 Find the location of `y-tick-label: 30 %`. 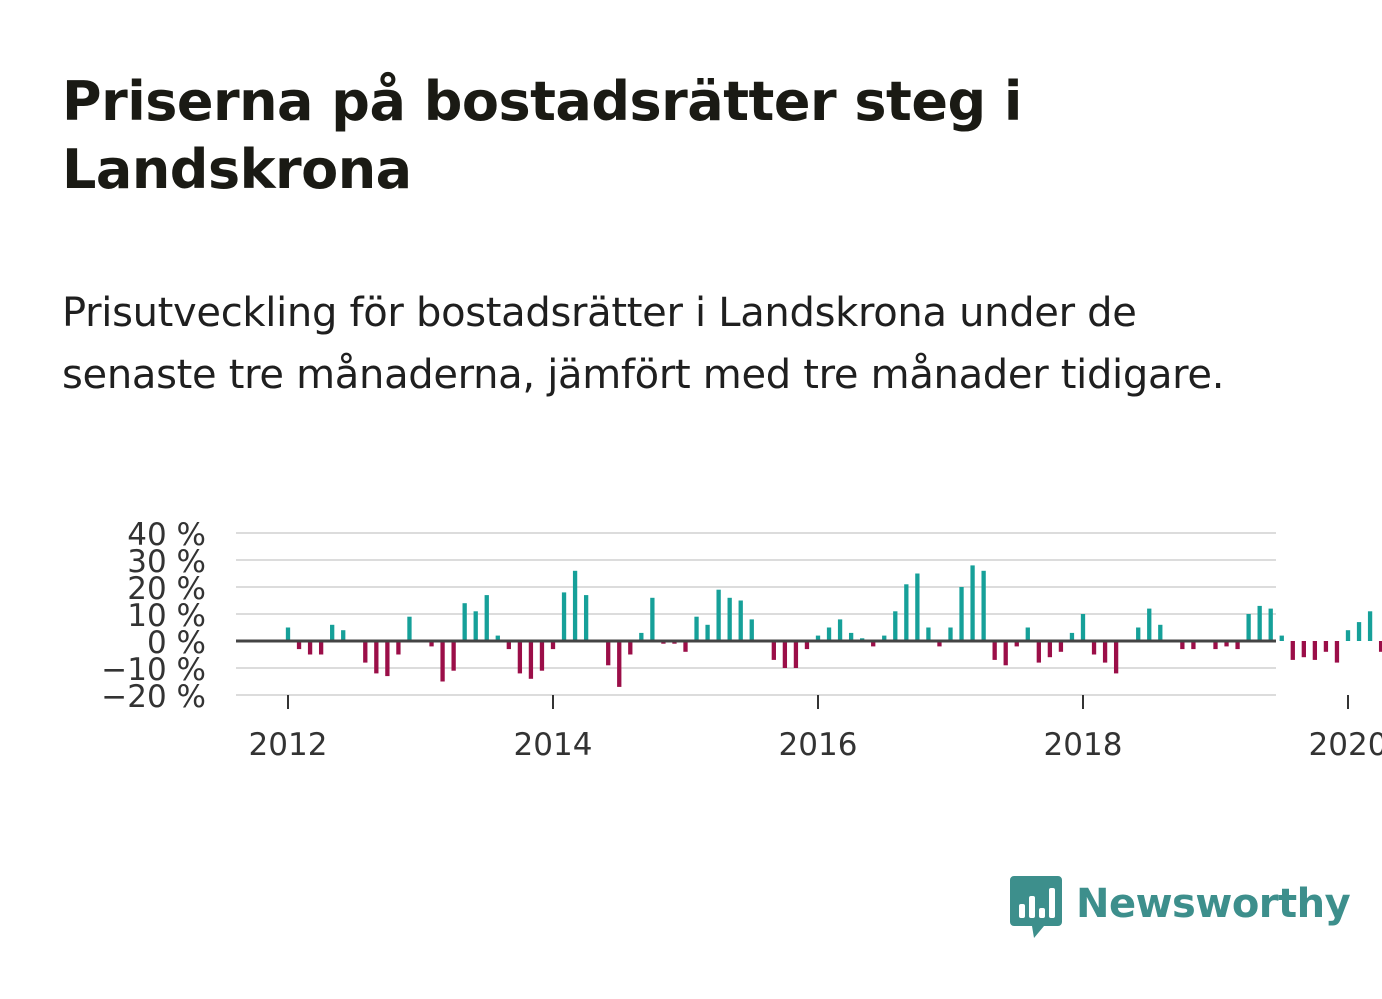

y-tick-label: 30 % is located at coordinates (166, 562).